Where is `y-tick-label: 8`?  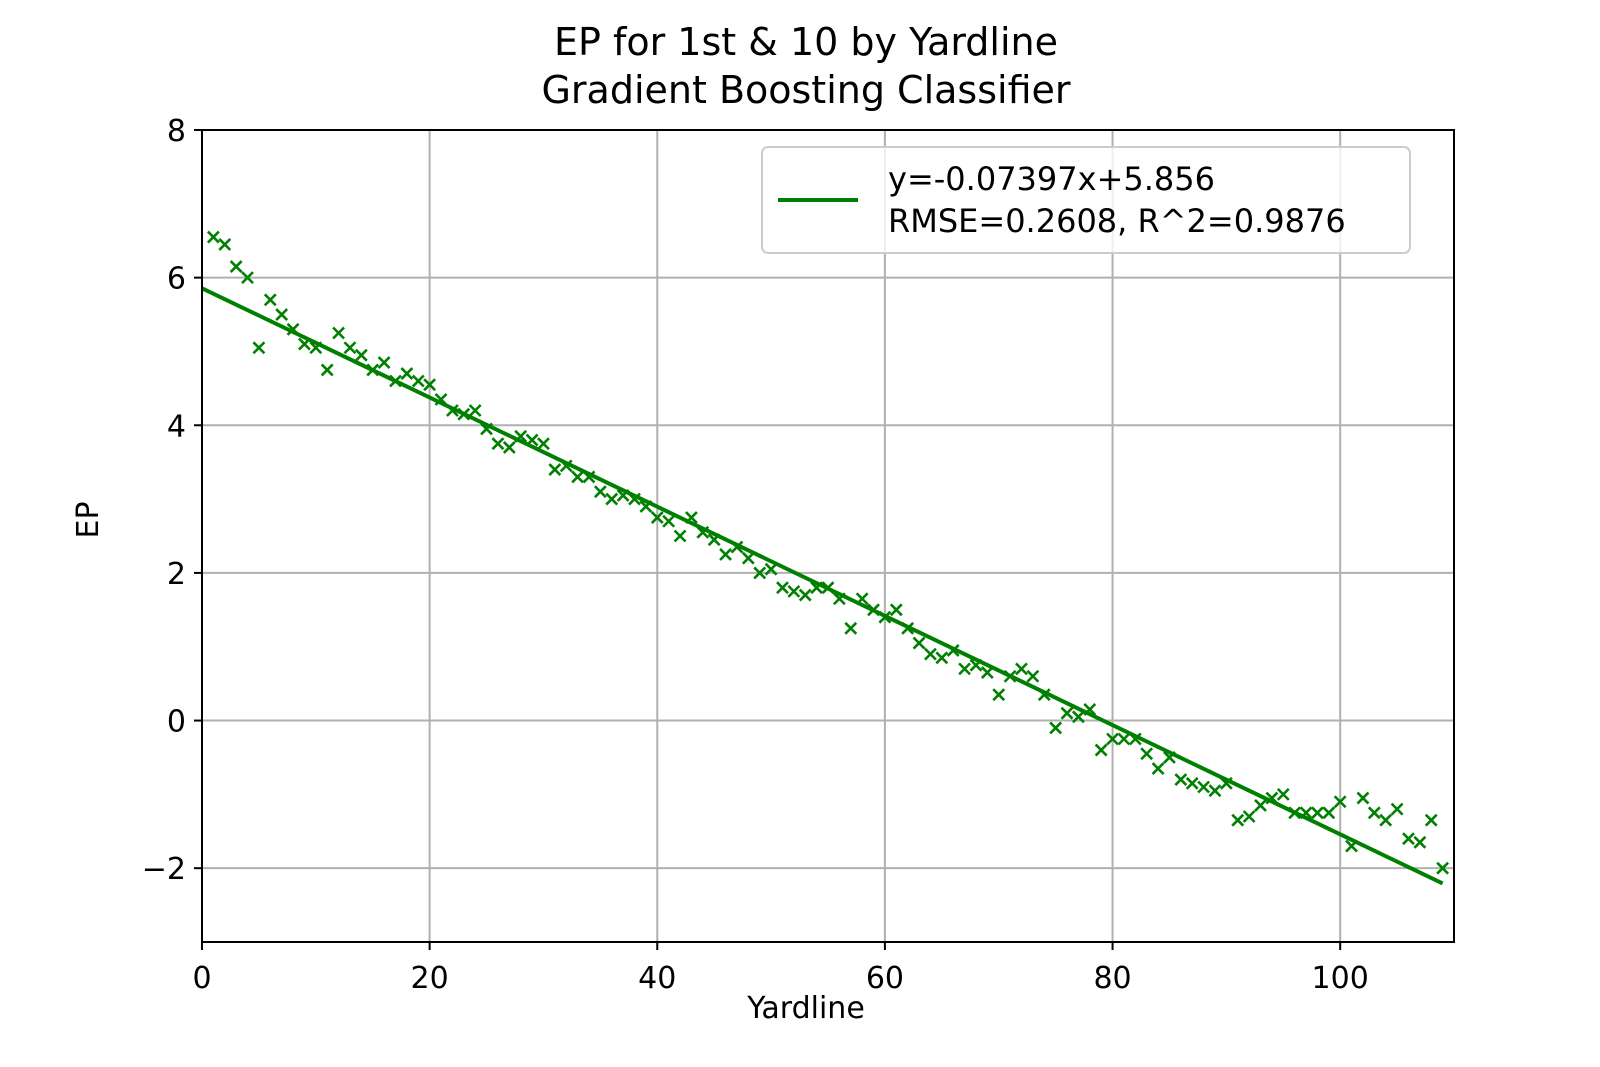
y-tick-label: 8 is located at coordinates (176, 131).